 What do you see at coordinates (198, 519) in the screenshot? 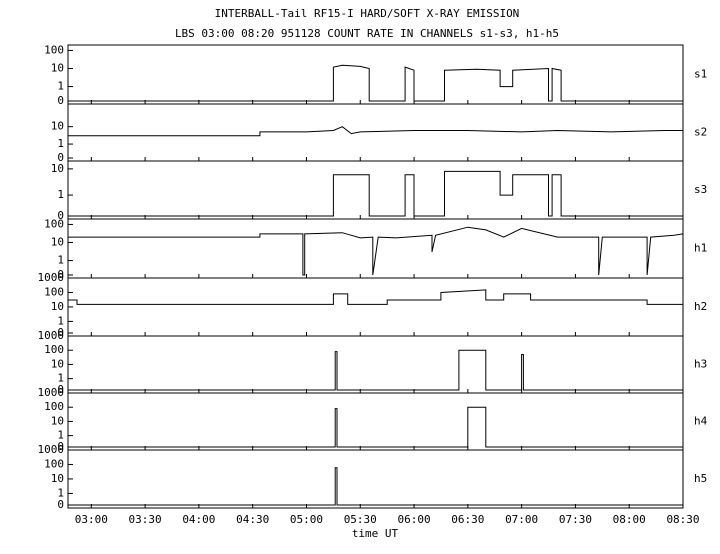
I see `x-tick-label: 04:00` at bounding box center [198, 519].